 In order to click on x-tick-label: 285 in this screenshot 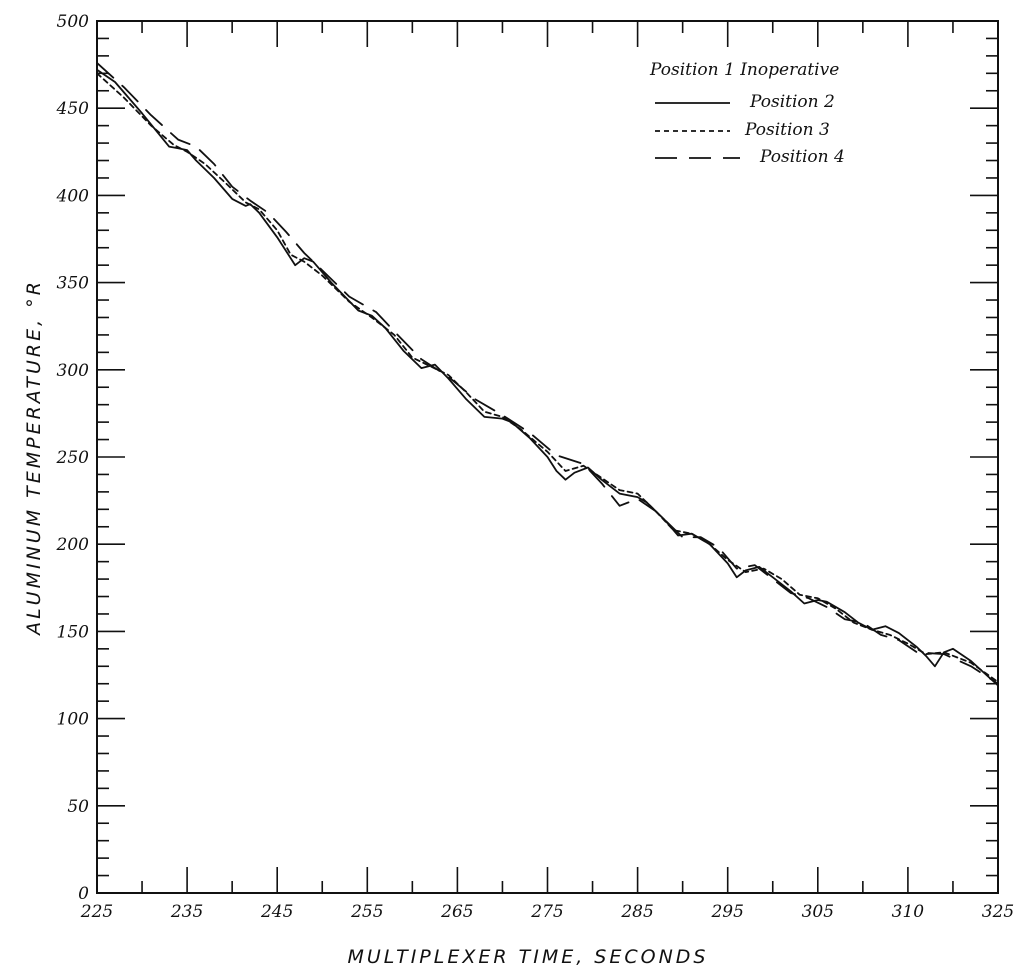, I will do `click(636, 912)`.